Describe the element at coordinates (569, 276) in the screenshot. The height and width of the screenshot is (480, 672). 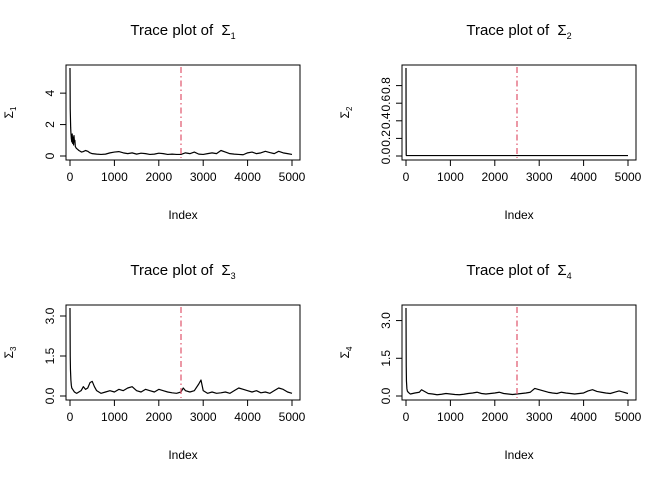
I see `chart-title-subscript: 4` at that location.